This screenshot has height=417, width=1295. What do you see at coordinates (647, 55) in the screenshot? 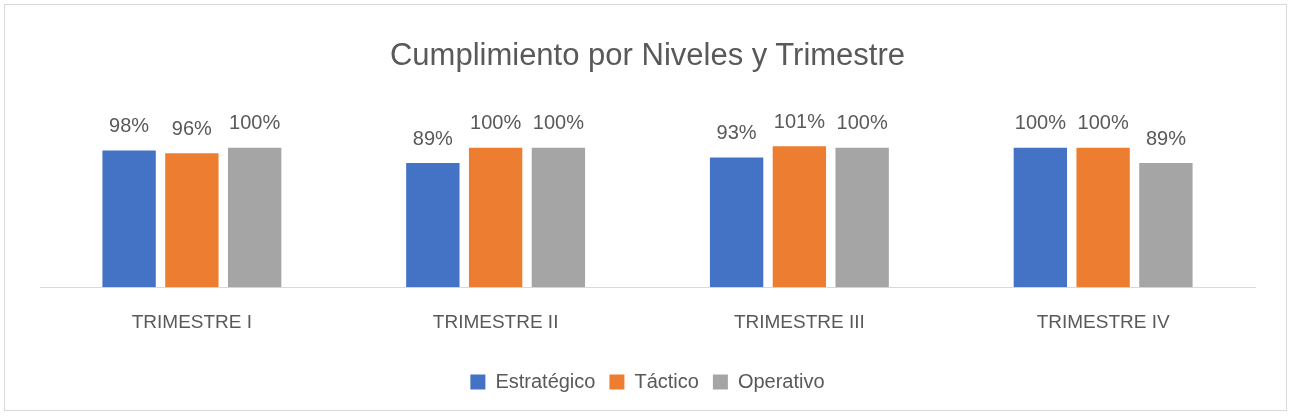
I see `chart-title: Cumplimiento por Niveles y Trimestre` at bounding box center [647, 55].